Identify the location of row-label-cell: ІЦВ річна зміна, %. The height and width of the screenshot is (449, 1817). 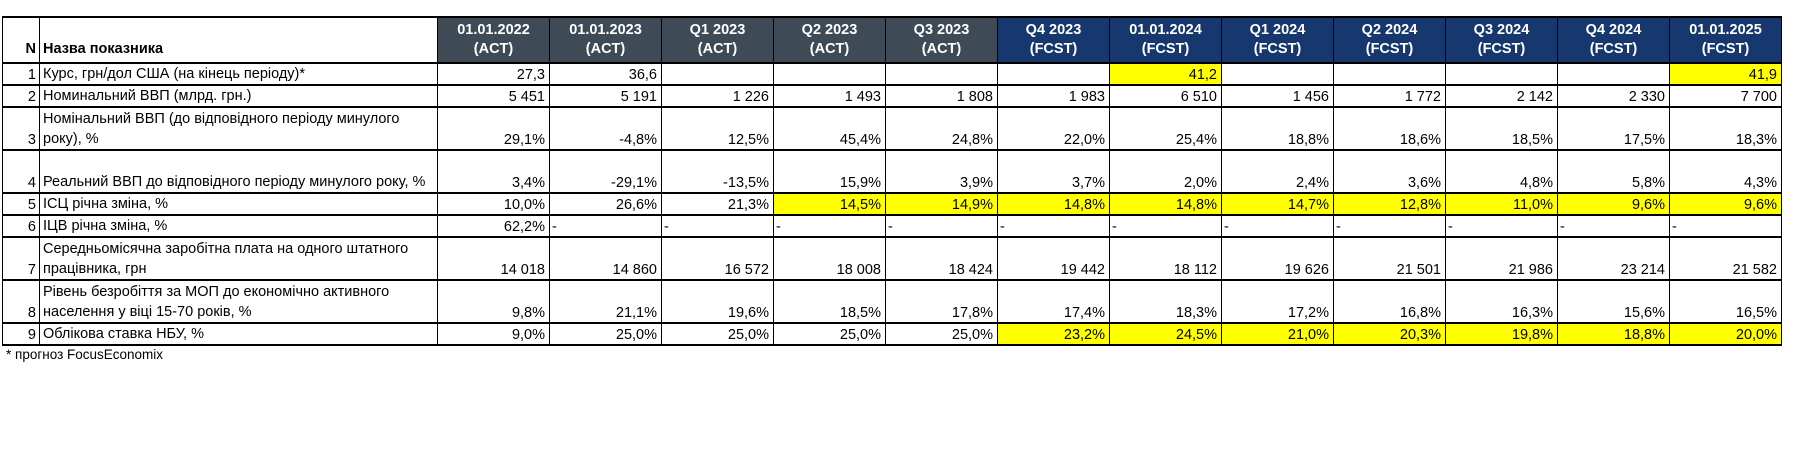
(238, 226).